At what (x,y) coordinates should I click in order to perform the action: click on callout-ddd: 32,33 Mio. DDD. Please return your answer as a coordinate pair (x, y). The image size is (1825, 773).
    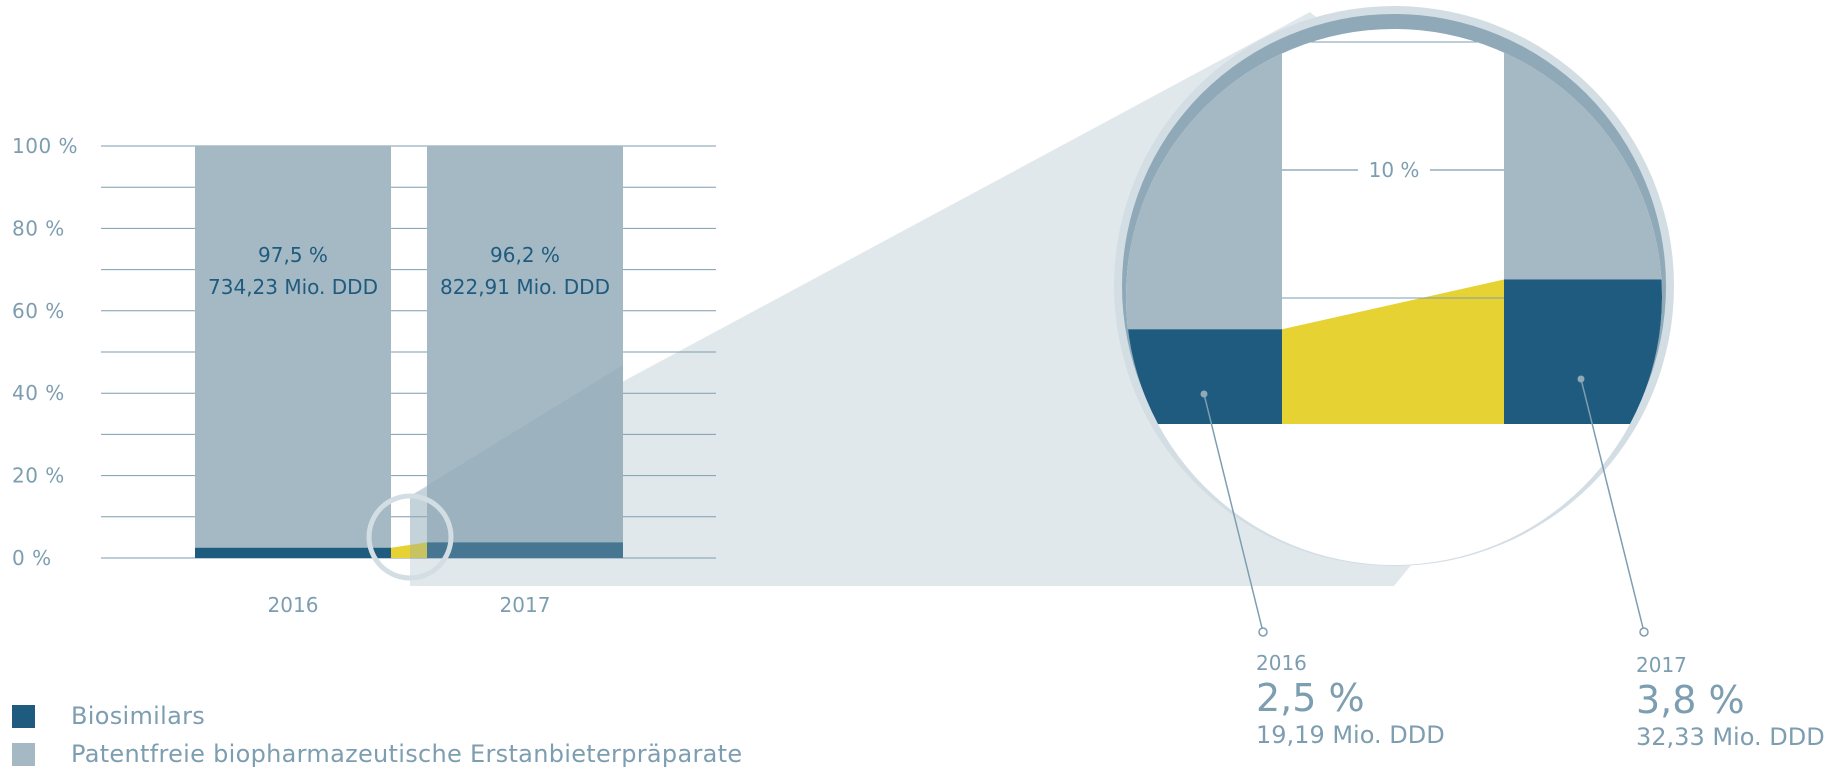
    Looking at the image, I should click on (1730, 737).